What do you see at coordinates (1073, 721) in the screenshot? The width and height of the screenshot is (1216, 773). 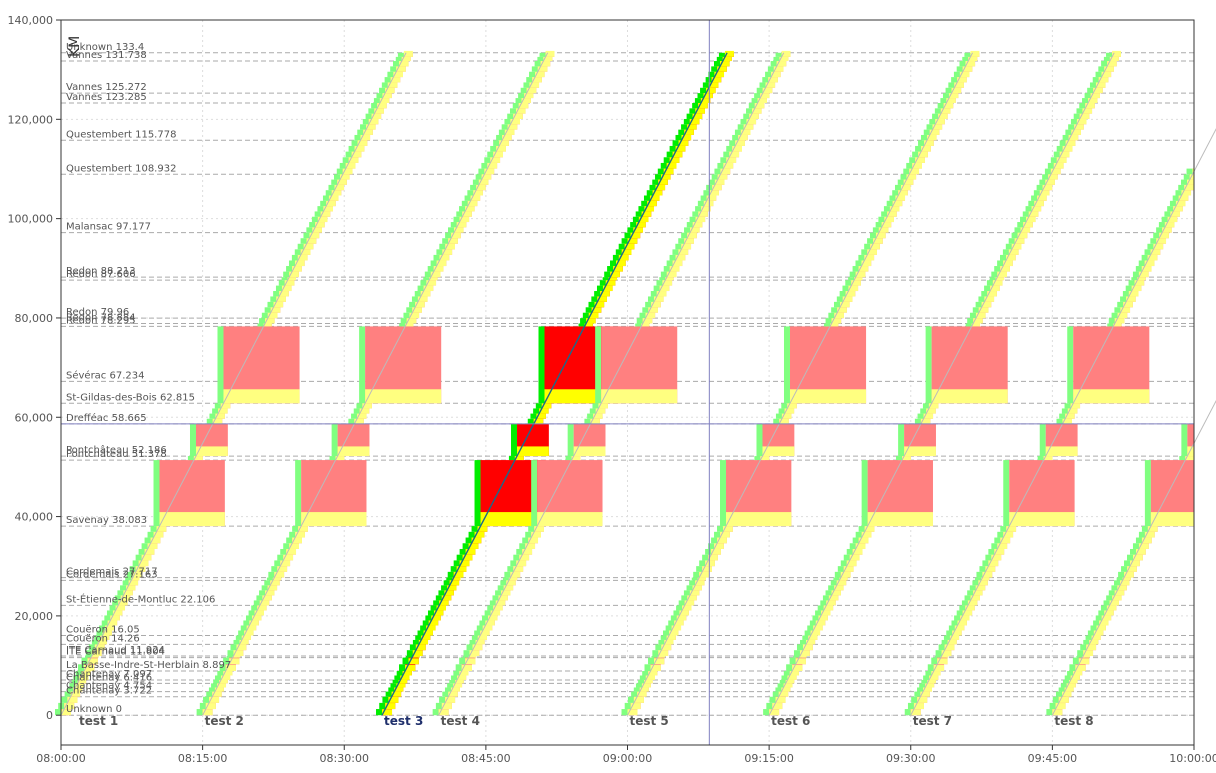 I see `series-label: test 8` at bounding box center [1073, 721].